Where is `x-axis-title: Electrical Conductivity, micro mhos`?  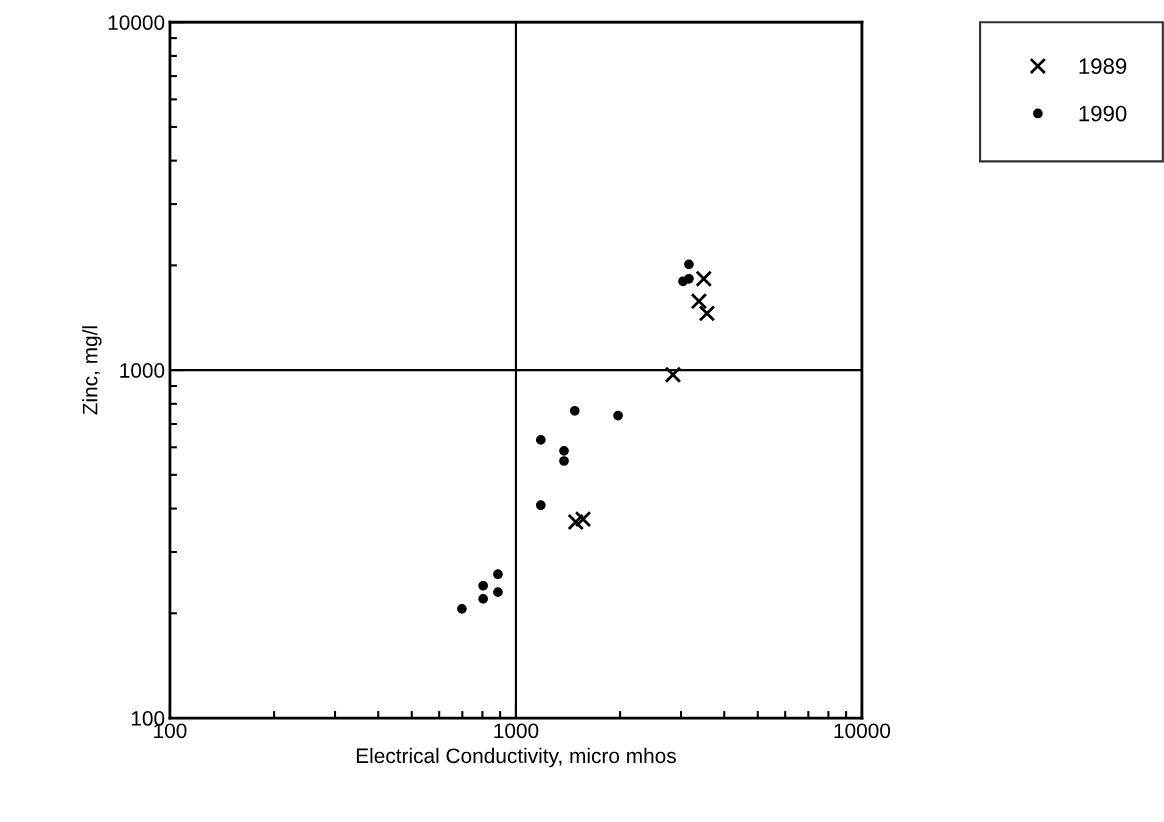
x-axis-title: Electrical Conductivity, micro mhos is located at coordinates (516, 757).